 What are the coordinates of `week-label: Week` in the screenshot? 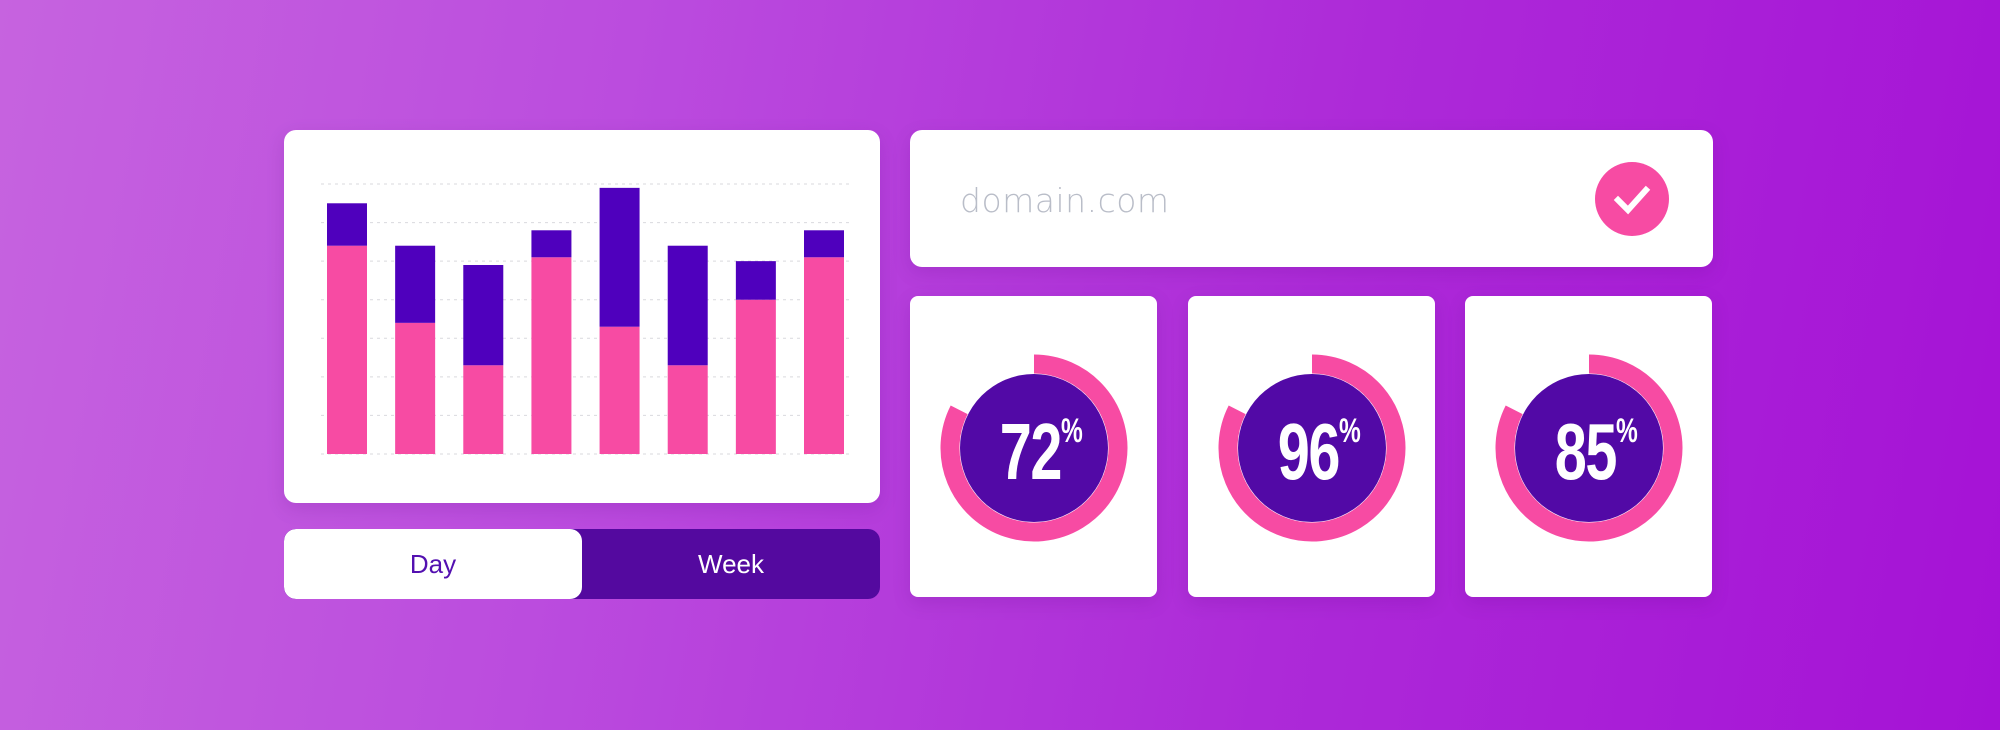 It's located at (731, 563).